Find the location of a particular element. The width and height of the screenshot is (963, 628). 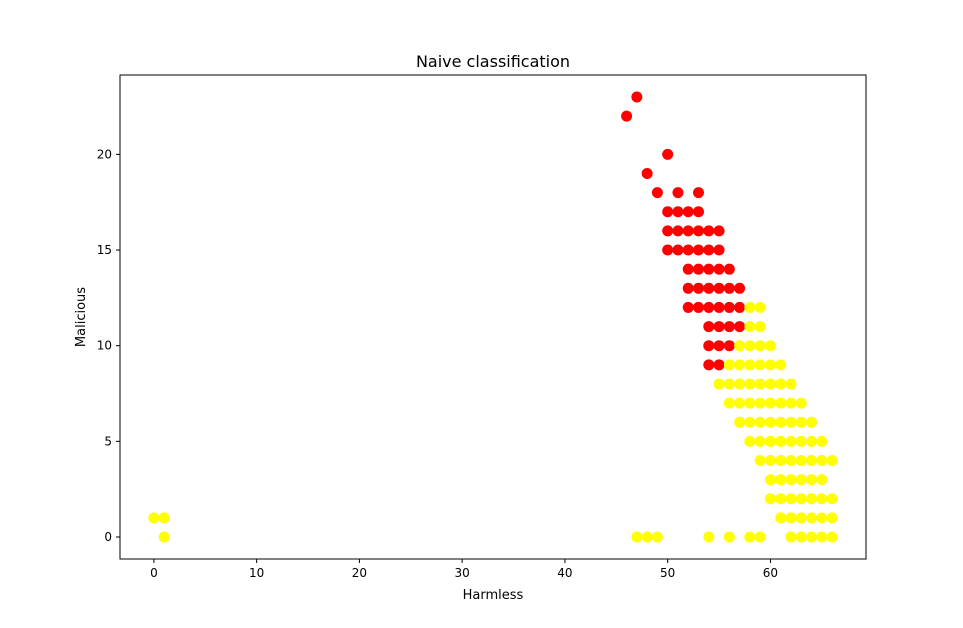

x-tick-label: 0 is located at coordinates (154, 573).